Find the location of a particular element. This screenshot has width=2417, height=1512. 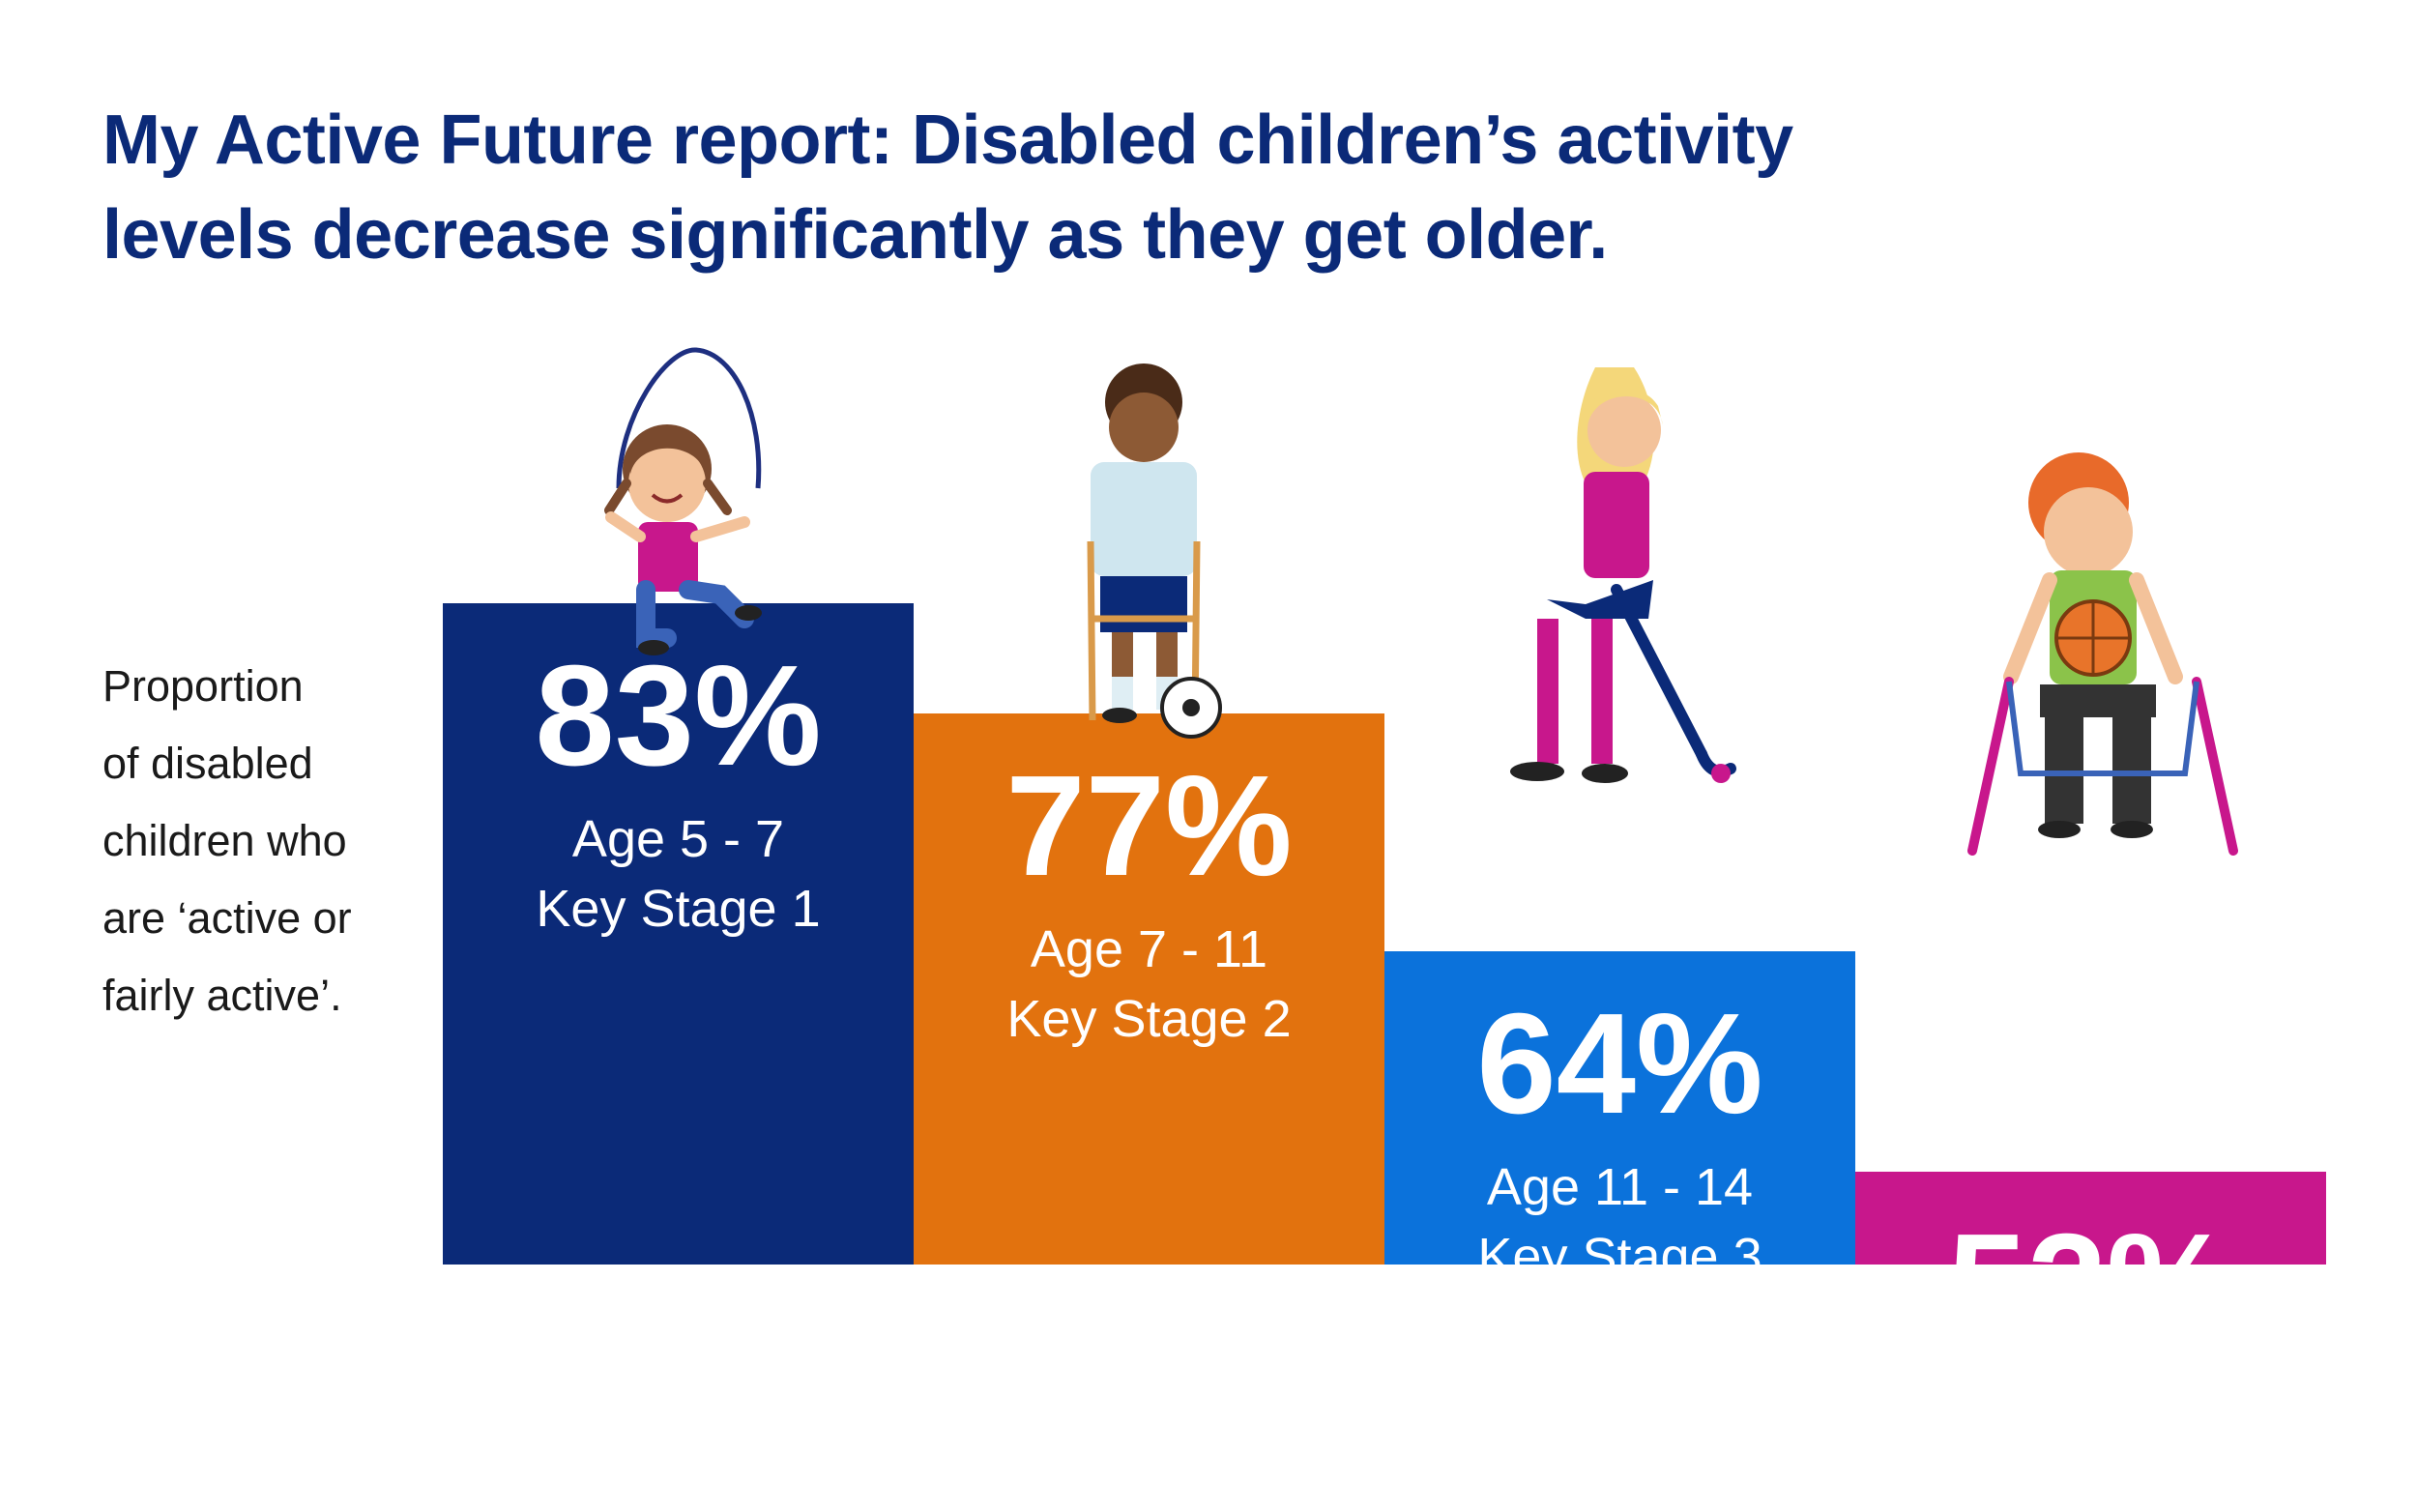

bar-key-stage-1: 83% Age 5 - 7 Key Stage 1 is located at coordinates (678, 934).